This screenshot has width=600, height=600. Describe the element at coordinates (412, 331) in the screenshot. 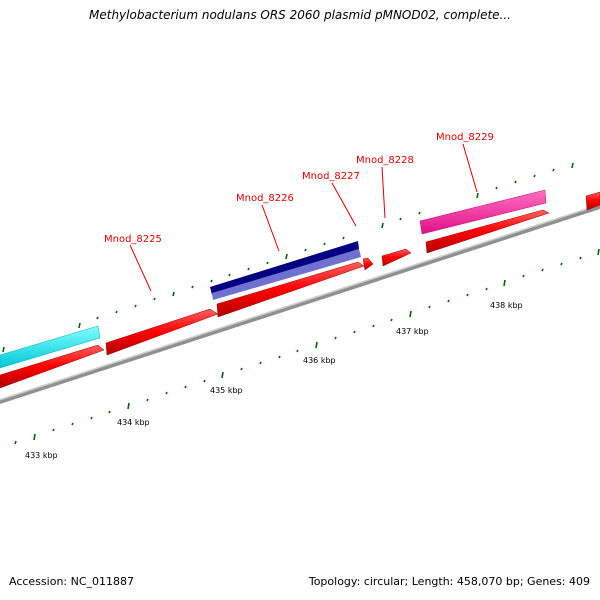

I see `kbp-label: 437 kbp` at that location.